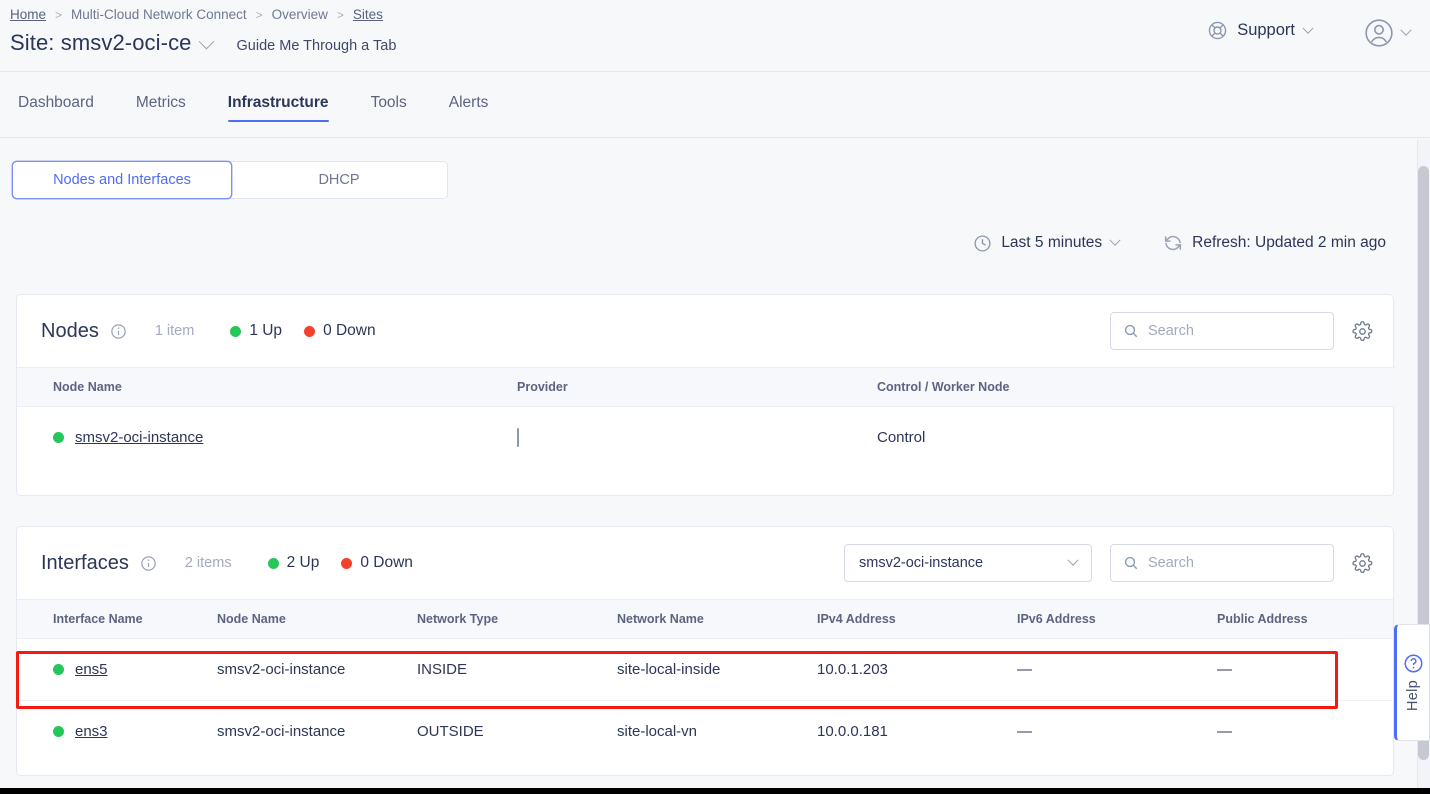  I want to click on tab-alerts: Alerts, so click(468, 102).